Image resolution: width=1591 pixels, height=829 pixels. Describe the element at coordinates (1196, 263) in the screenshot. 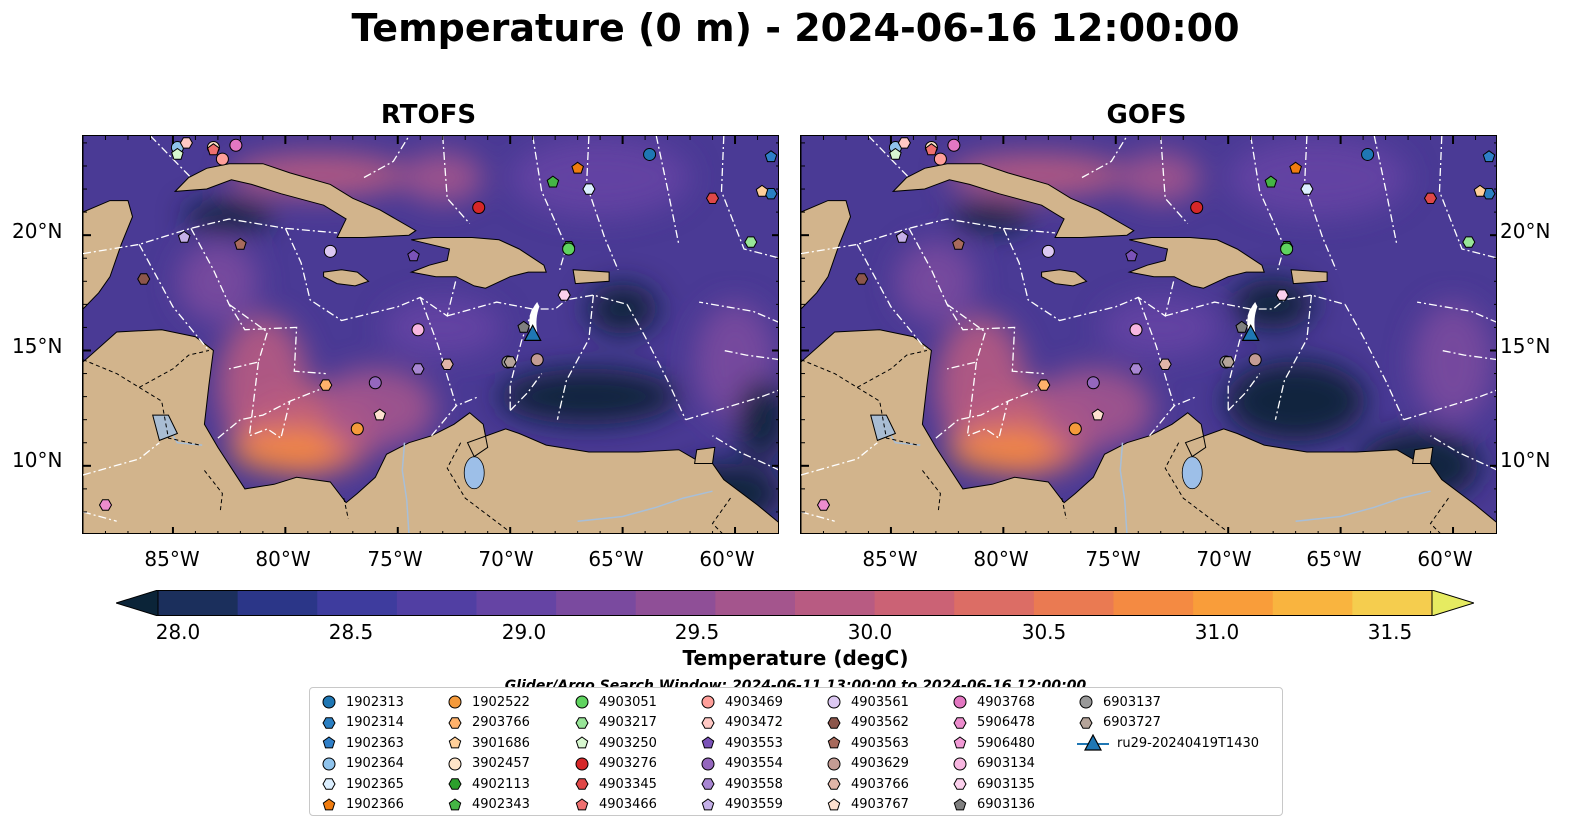

I see `hispaniola` at that location.